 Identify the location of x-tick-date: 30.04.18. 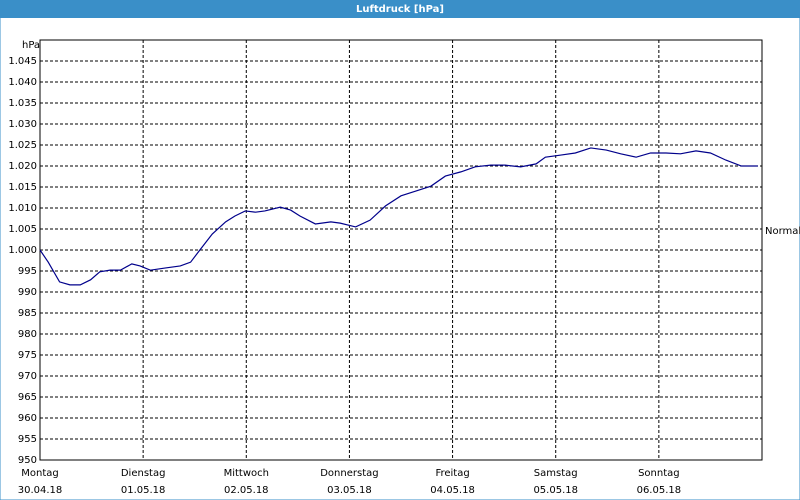
(40, 490).